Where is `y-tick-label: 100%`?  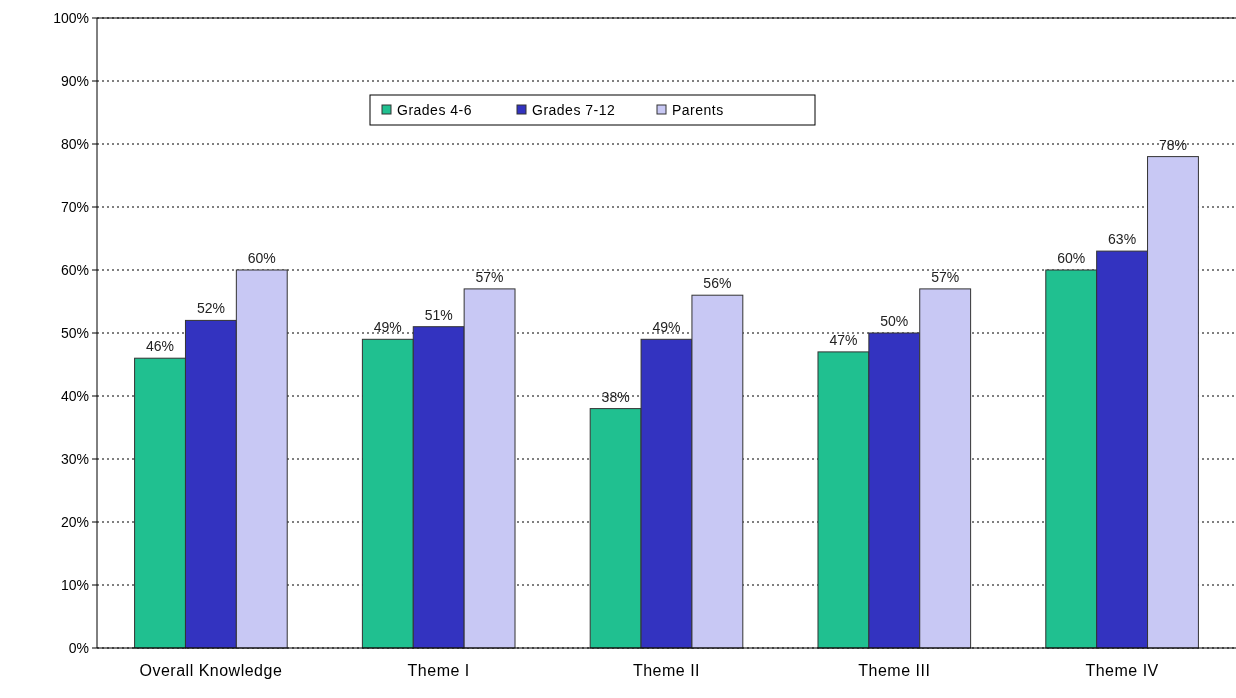
y-tick-label: 100% is located at coordinates (71, 17).